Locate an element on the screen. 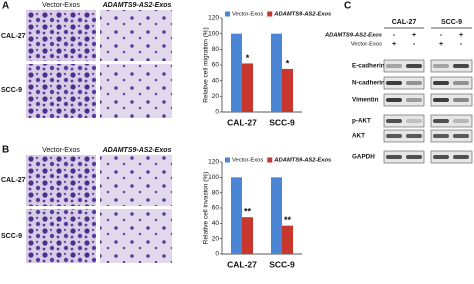  protein-label: E-cadherin is located at coordinates (368, 66).